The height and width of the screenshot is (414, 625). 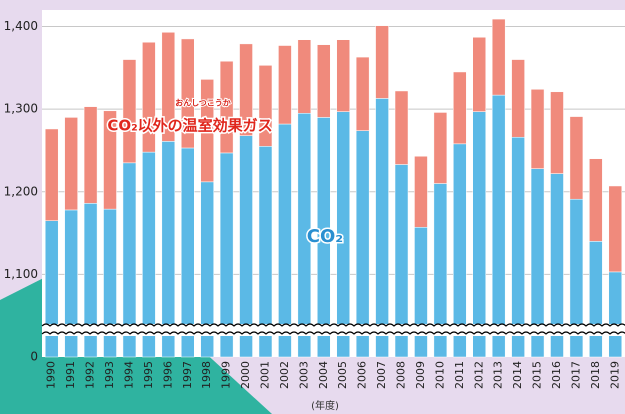 What do you see at coordinates (206, 375) in the screenshot?
I see `x-tick-label: 1998` at bounding box center [206, 375].